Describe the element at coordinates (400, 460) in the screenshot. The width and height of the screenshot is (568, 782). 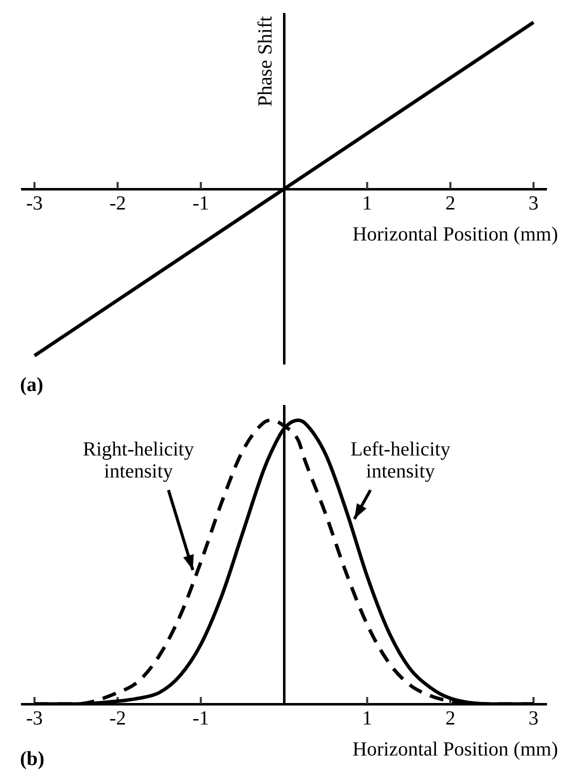
I see `series-label: Left-helicity intensity` at that location.